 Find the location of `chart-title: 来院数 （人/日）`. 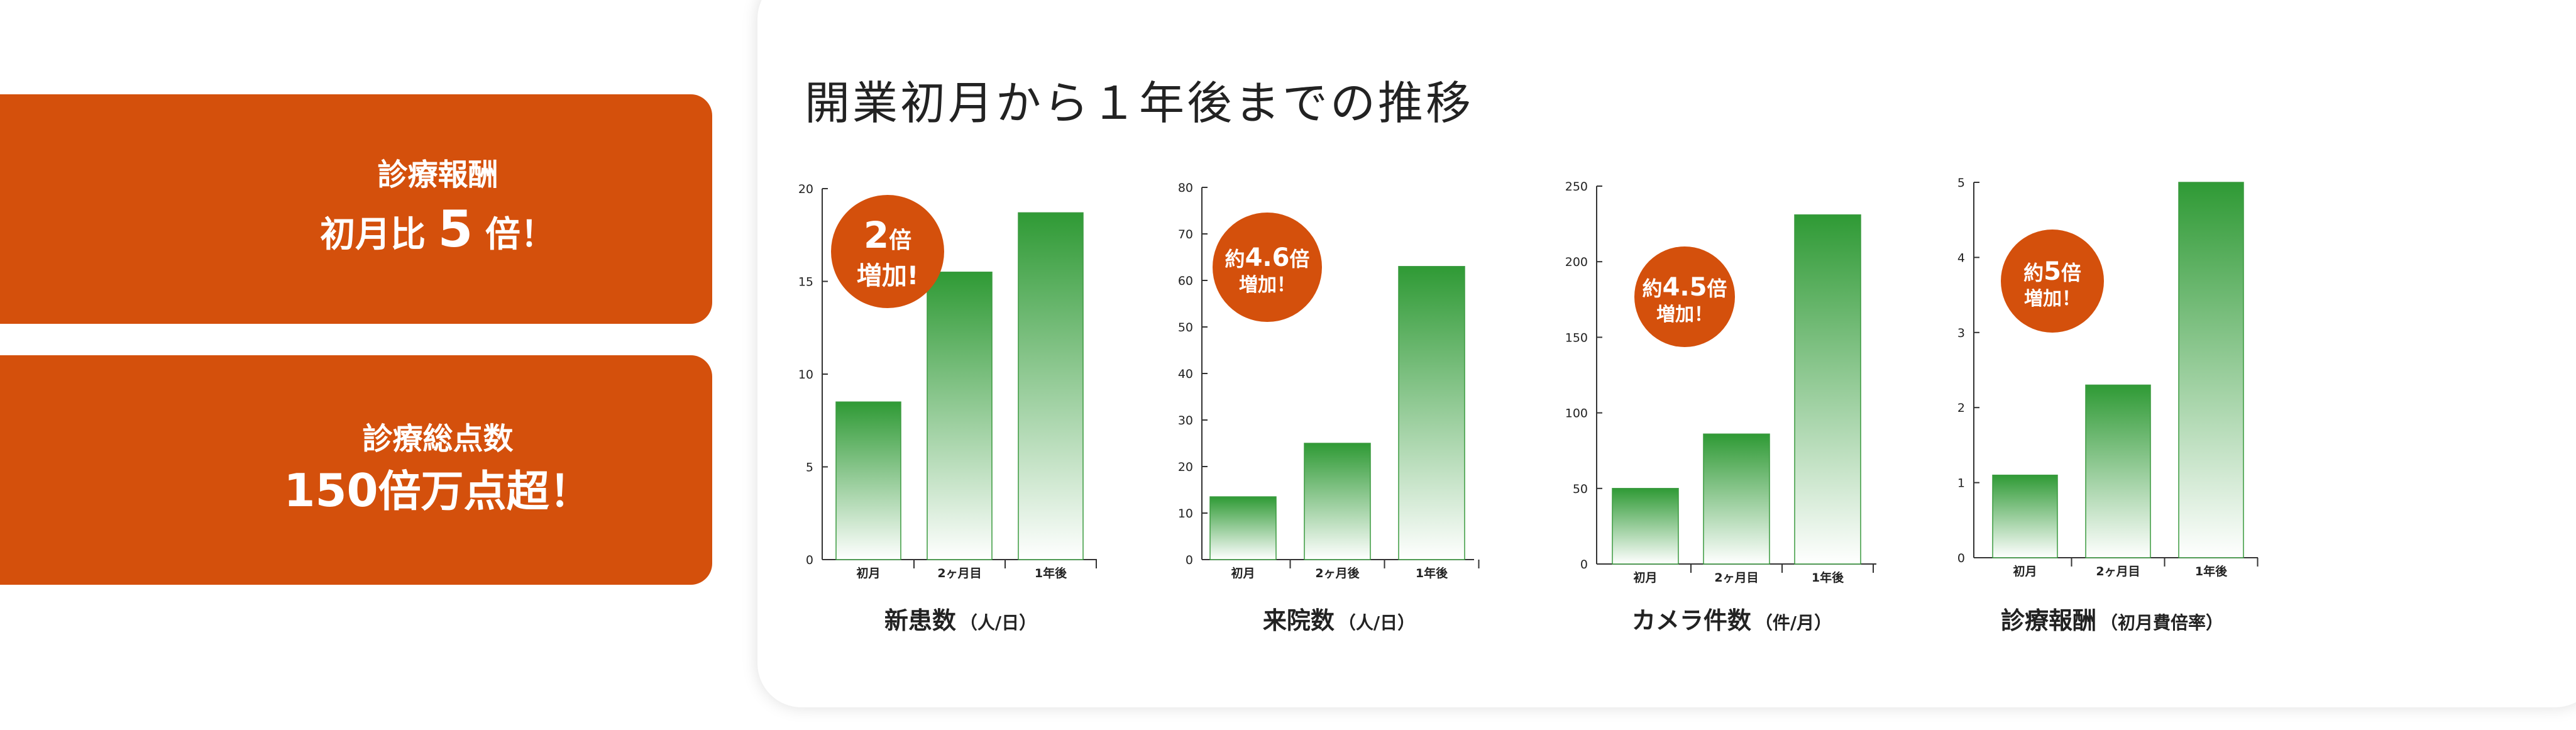

chart-title: 来院数 （人/日） is located at coordinates (1339, 620).